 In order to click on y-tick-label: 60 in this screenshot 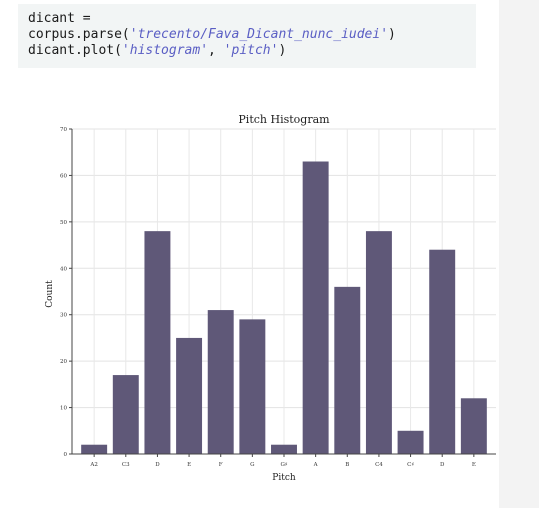, I will do `click(63, 176)`.